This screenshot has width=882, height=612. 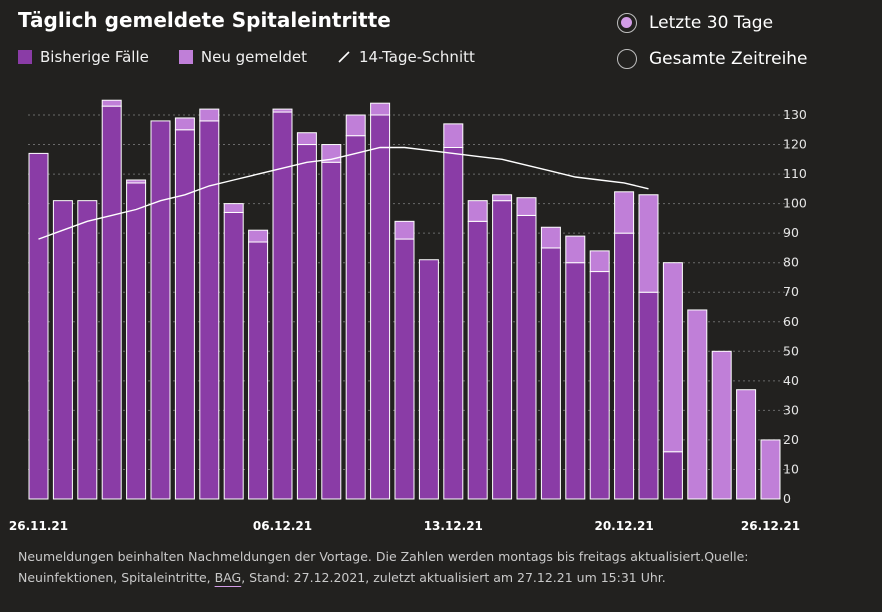 What do you see at coordinates (282, 526) in the screenshot?
I see `x-tick-label: 06.12.21` at bounding box center [282, 526].